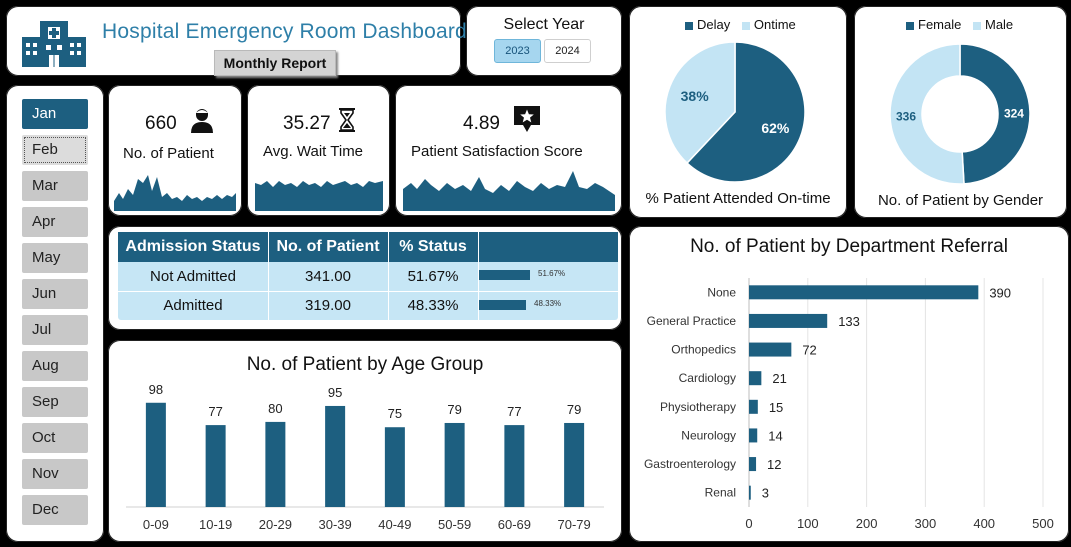 The height and width of the screenshot is (547, 1071). I want to click on table-header-bar, so click(548, 247).